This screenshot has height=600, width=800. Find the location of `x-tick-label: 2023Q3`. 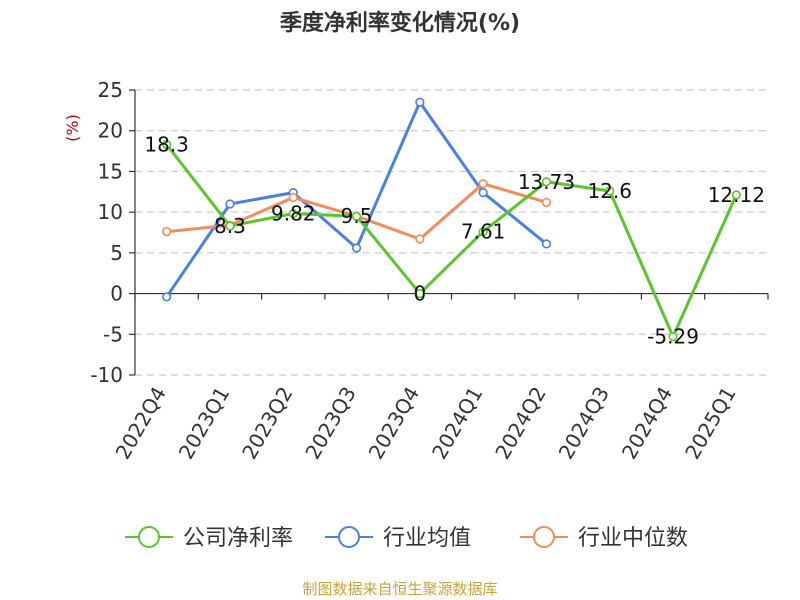

x-tick-label: 2023Q3 is located at coordinates (330, 423).